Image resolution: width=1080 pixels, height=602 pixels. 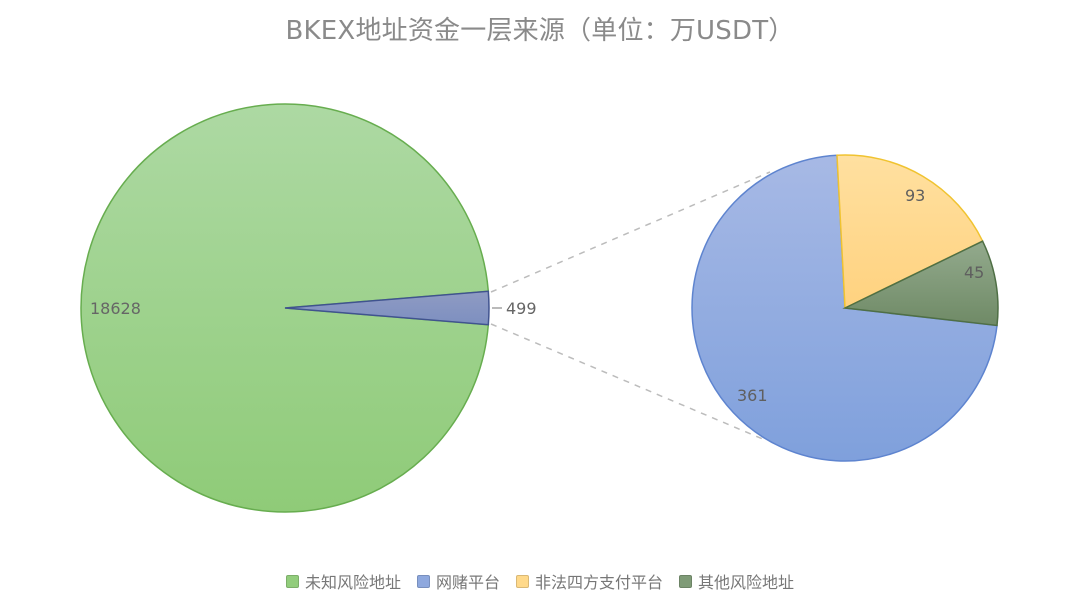 I want to click on legend-item-unknown-risk: 未知风险地址, so click(x=343, y=581).